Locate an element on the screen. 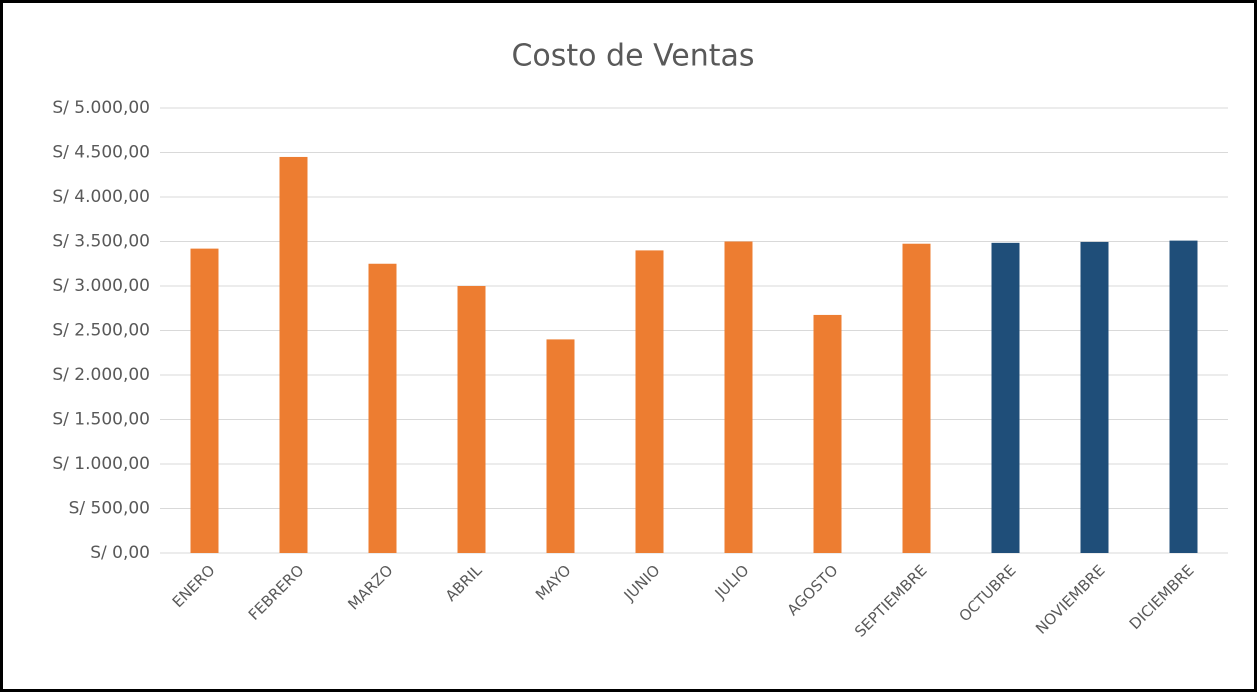 This screenshot has width=1257, height=692. y-tick-label: S/ 3.500,00 is located at coordinates (101, 242).